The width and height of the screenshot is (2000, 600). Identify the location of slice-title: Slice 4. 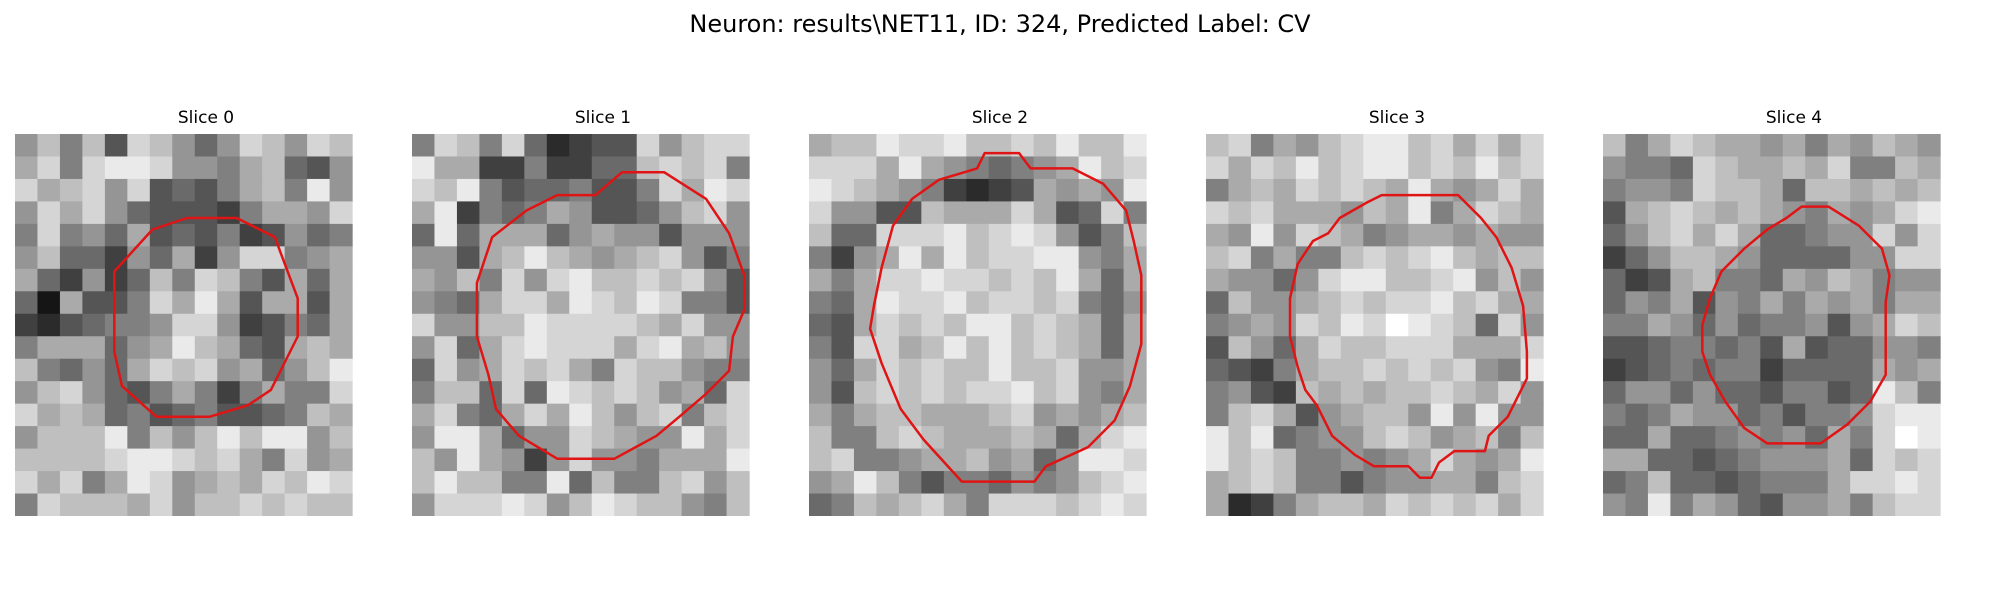
(1794, 118).